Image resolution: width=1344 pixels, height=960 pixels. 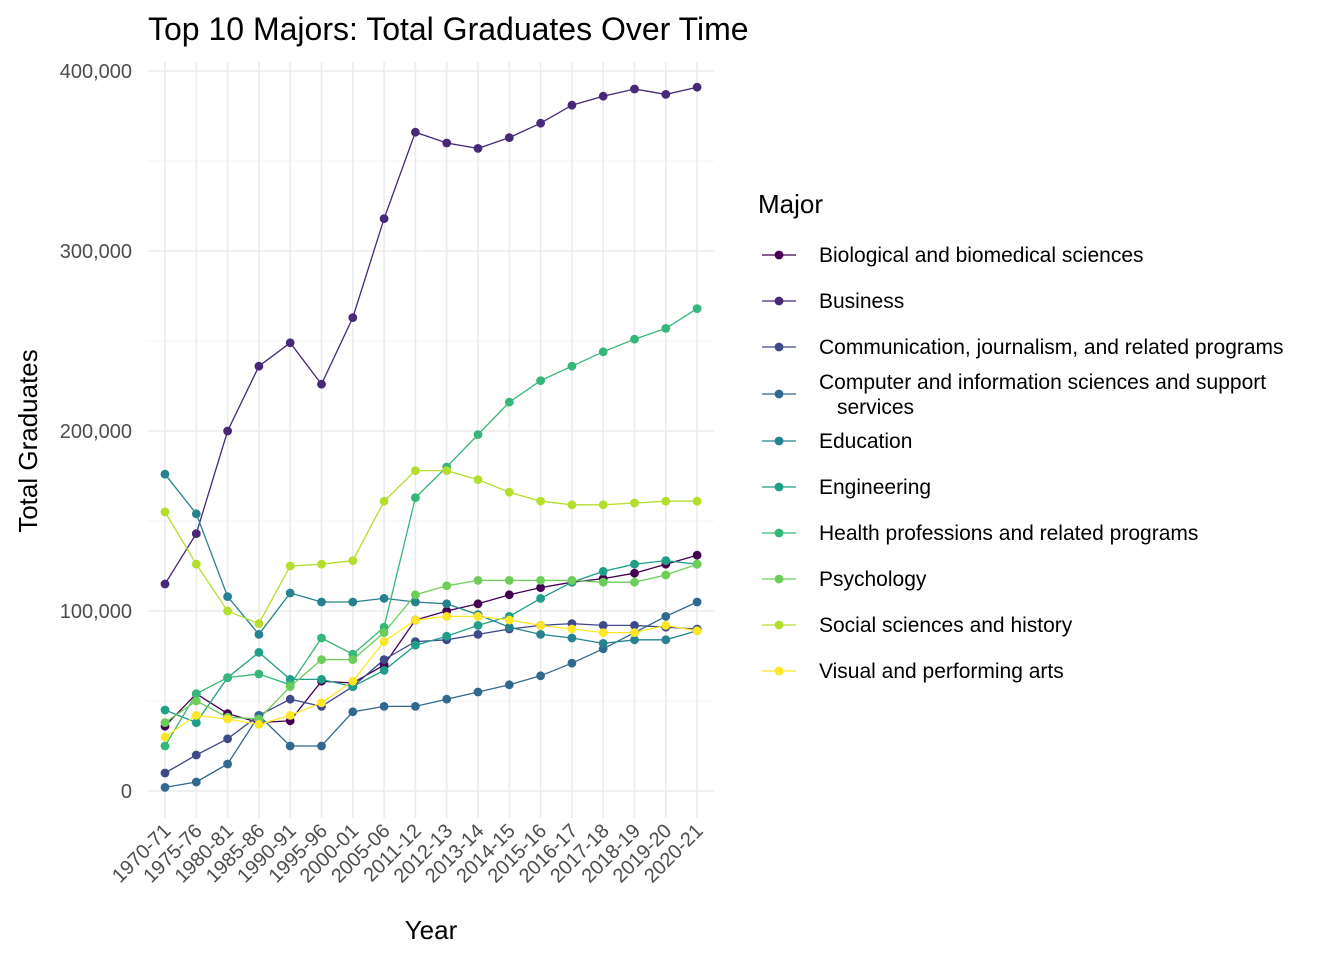 I want to click on legend-label: Engineering, so click(x=875, y=487).